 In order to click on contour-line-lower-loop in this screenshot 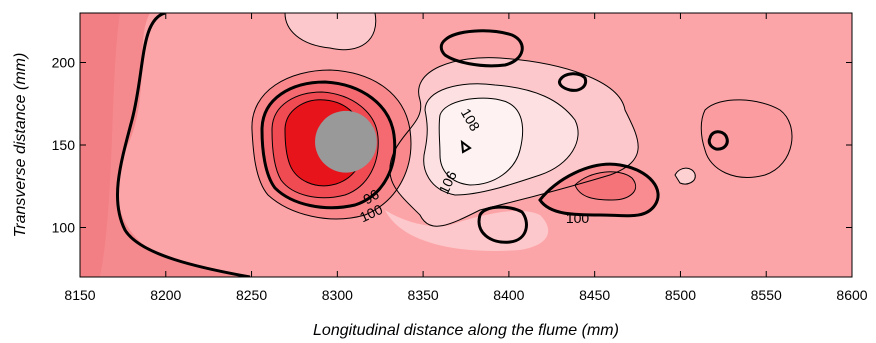, I will do `click(502, 224)`.